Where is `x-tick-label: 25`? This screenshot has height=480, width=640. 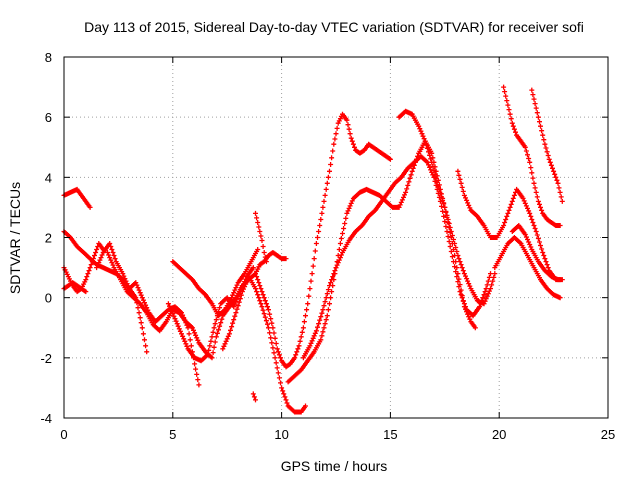
x-tick-label: 25 is located at coordinates (608, 434).